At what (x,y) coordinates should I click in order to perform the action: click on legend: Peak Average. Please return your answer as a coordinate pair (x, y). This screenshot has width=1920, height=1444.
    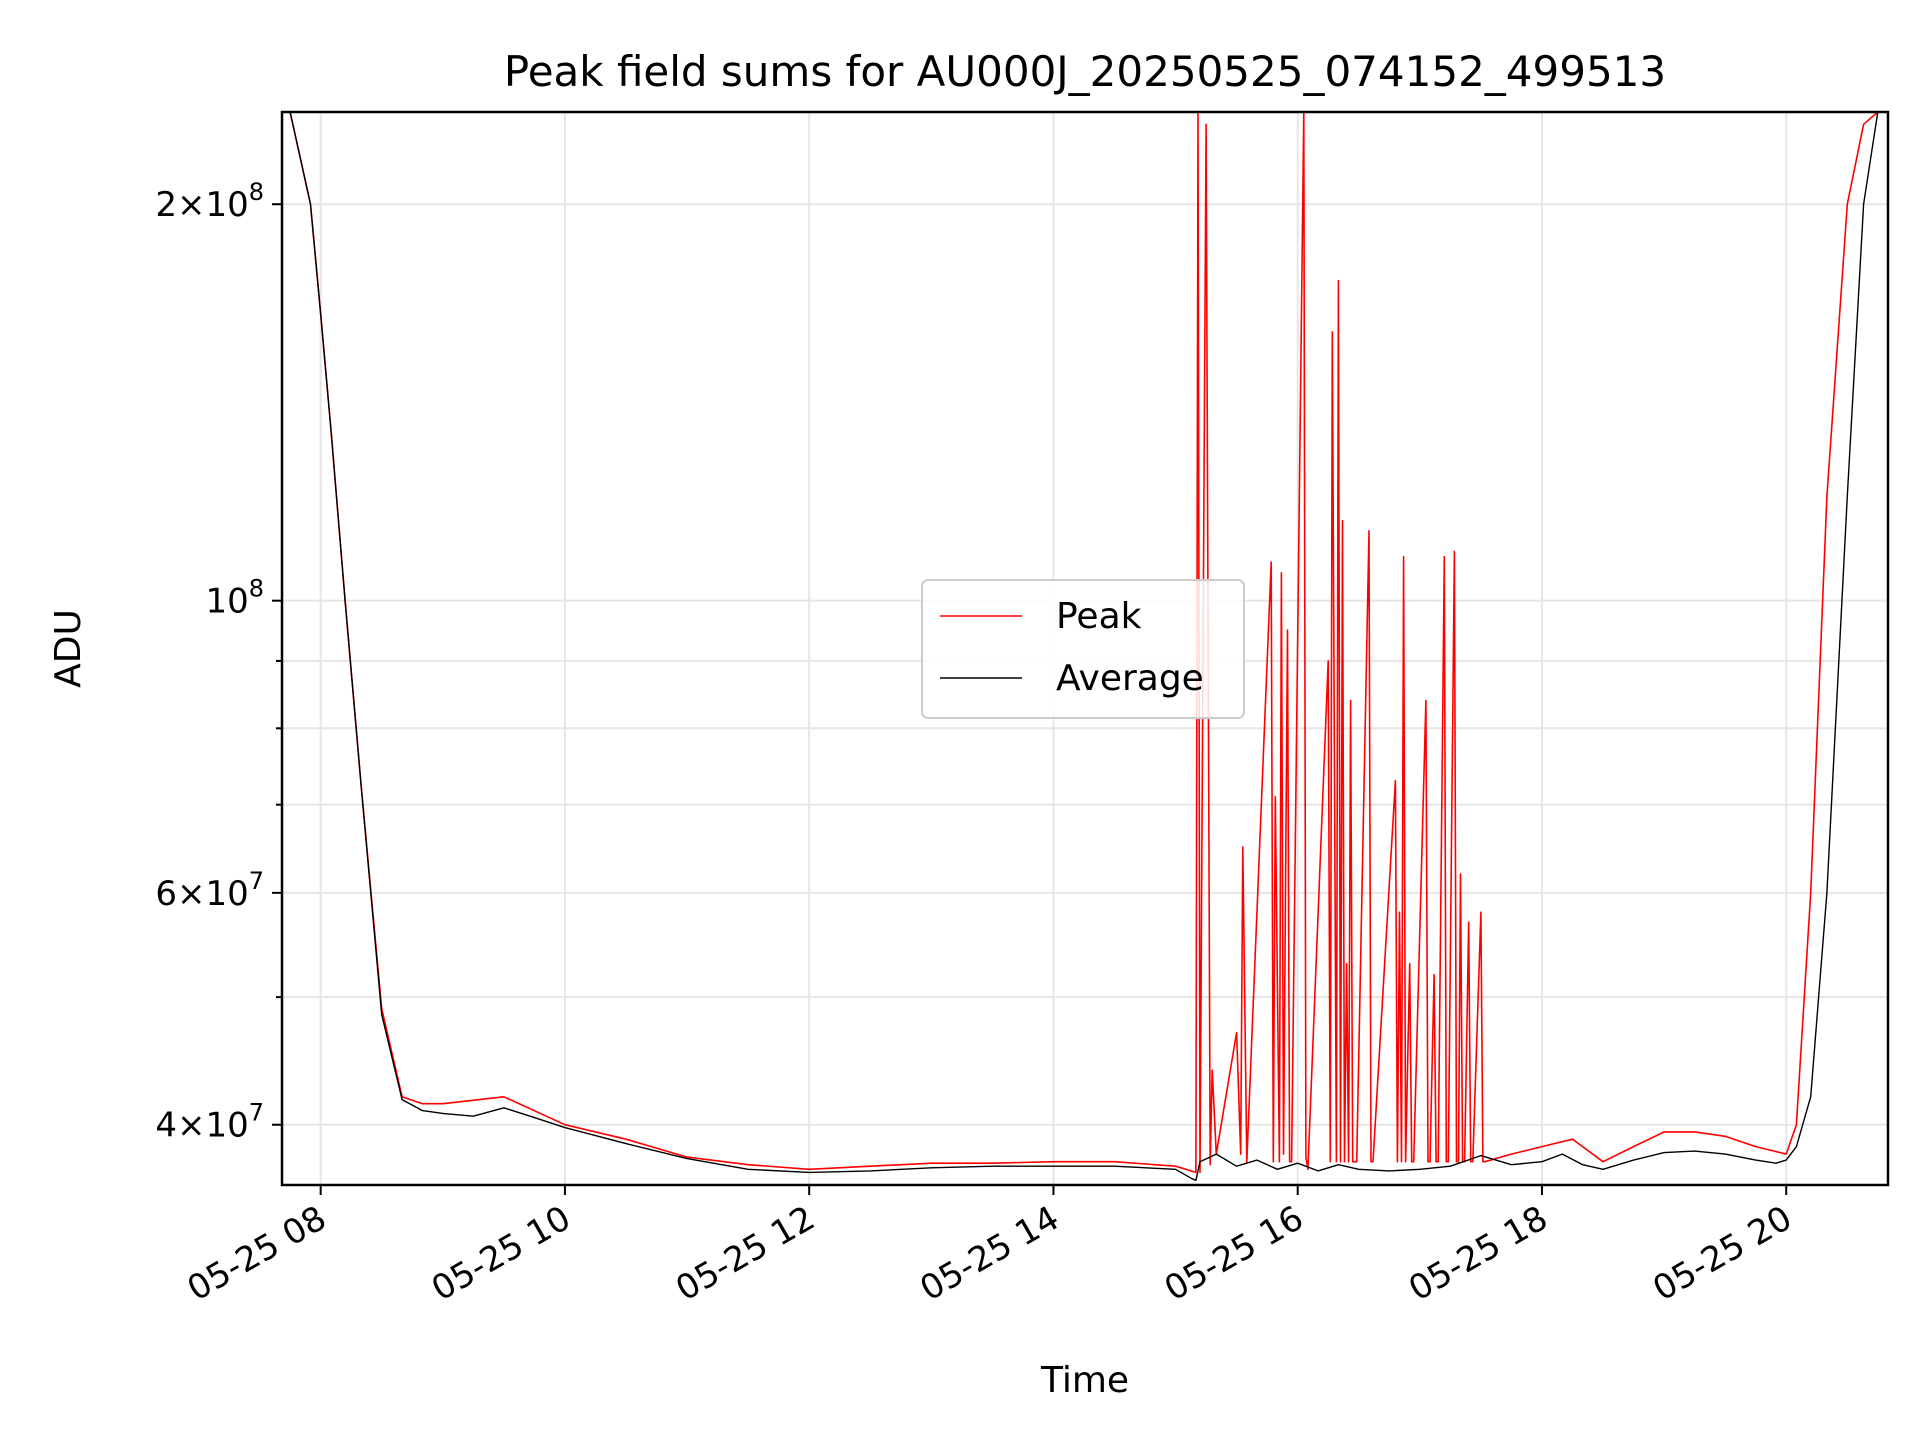
    Looking at the image, I should click on (1083, 649).